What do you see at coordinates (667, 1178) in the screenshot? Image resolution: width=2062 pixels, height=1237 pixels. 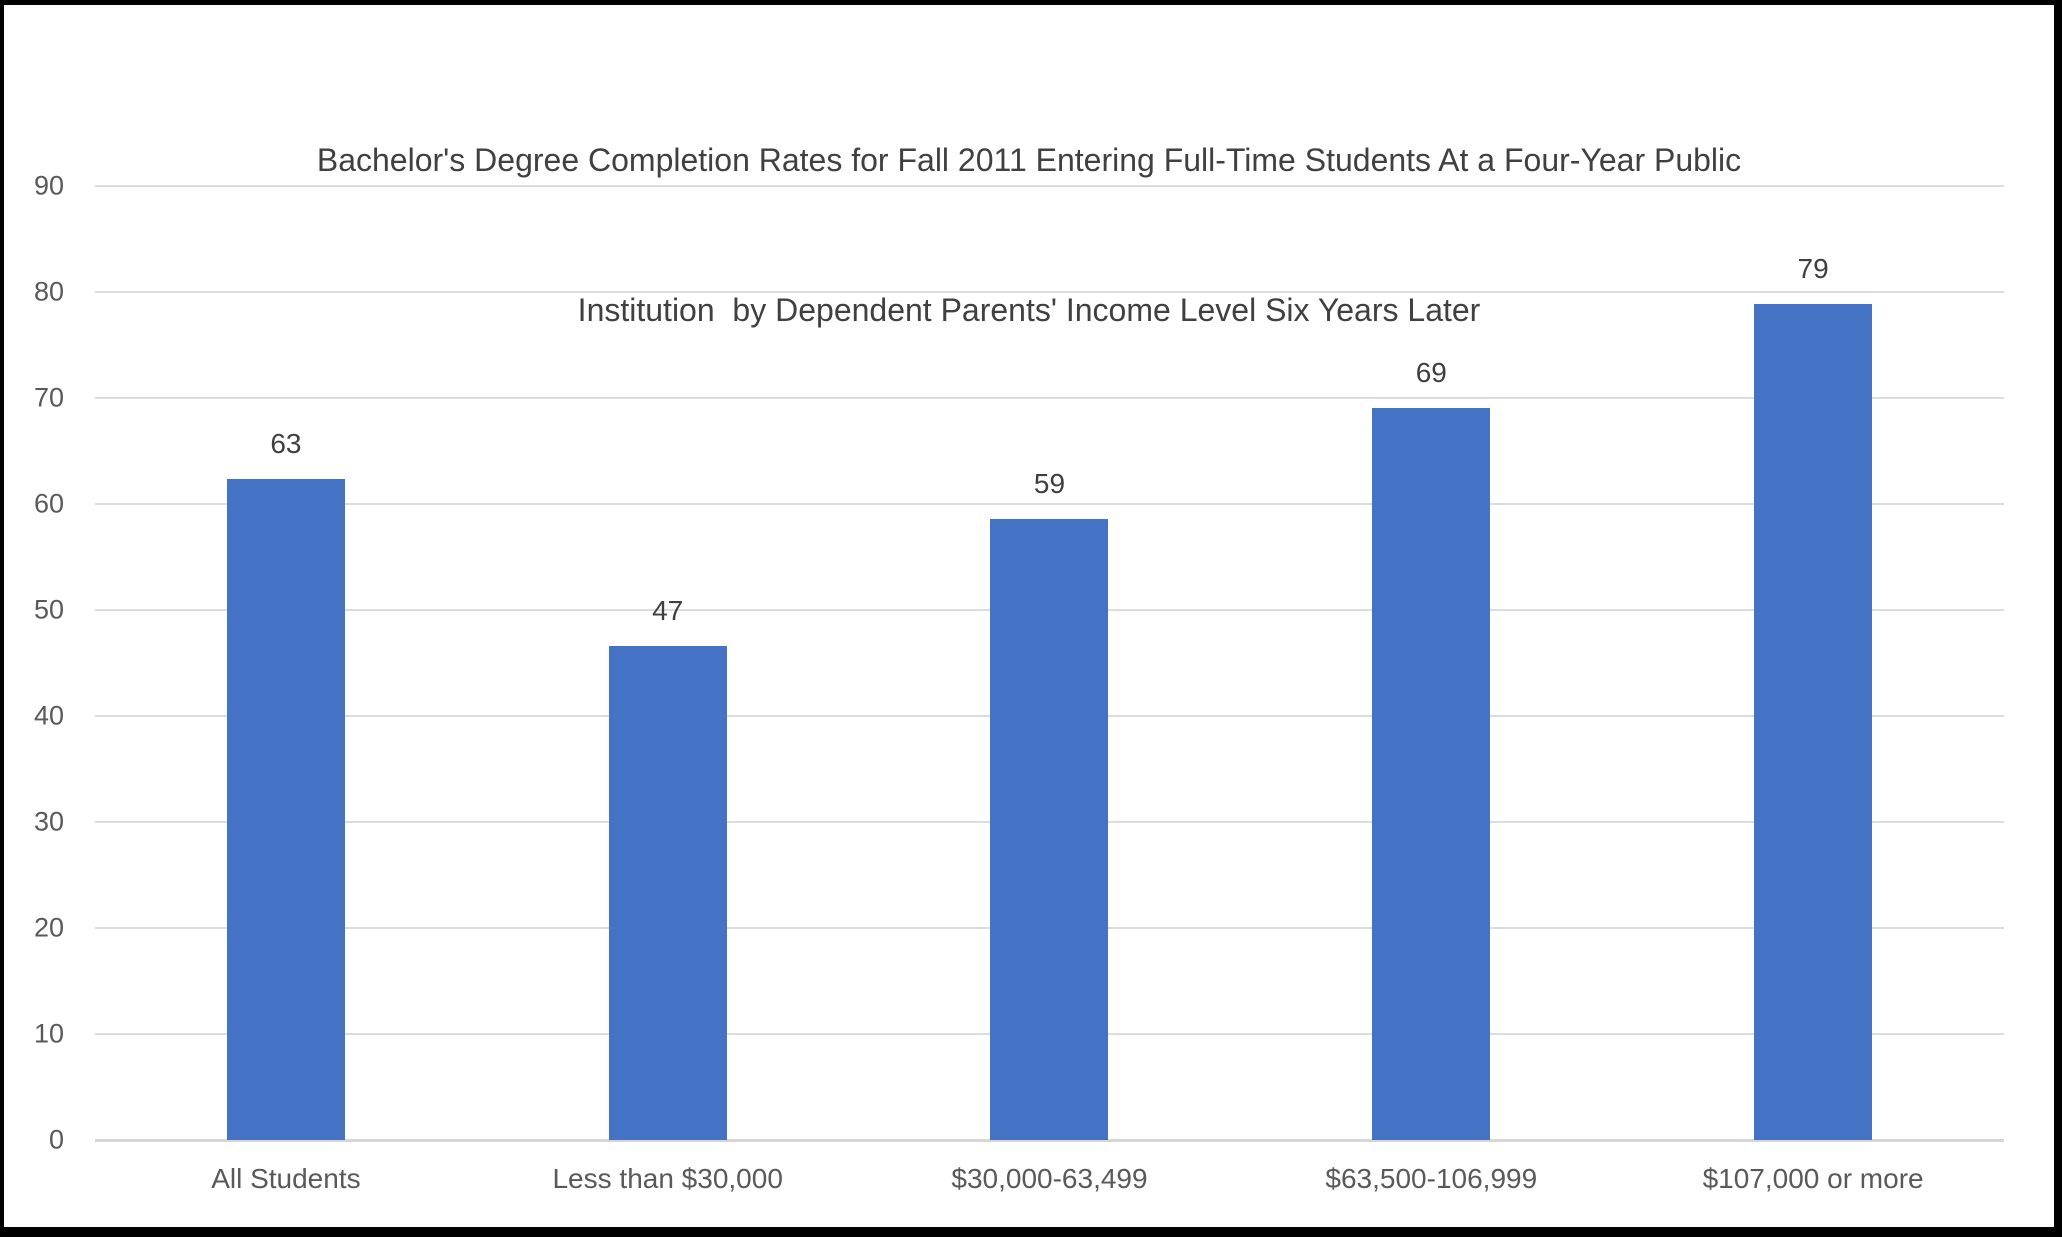 I see `category-label-1: Less than $30,000` at bounding box center [667, 1178].